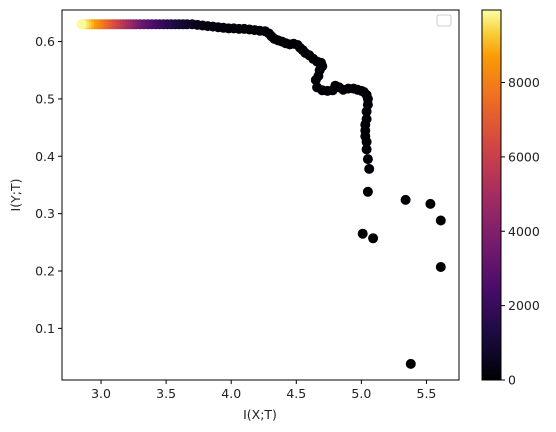  I want to click on colorbar-tick-label: 6000, so click(524, 156).